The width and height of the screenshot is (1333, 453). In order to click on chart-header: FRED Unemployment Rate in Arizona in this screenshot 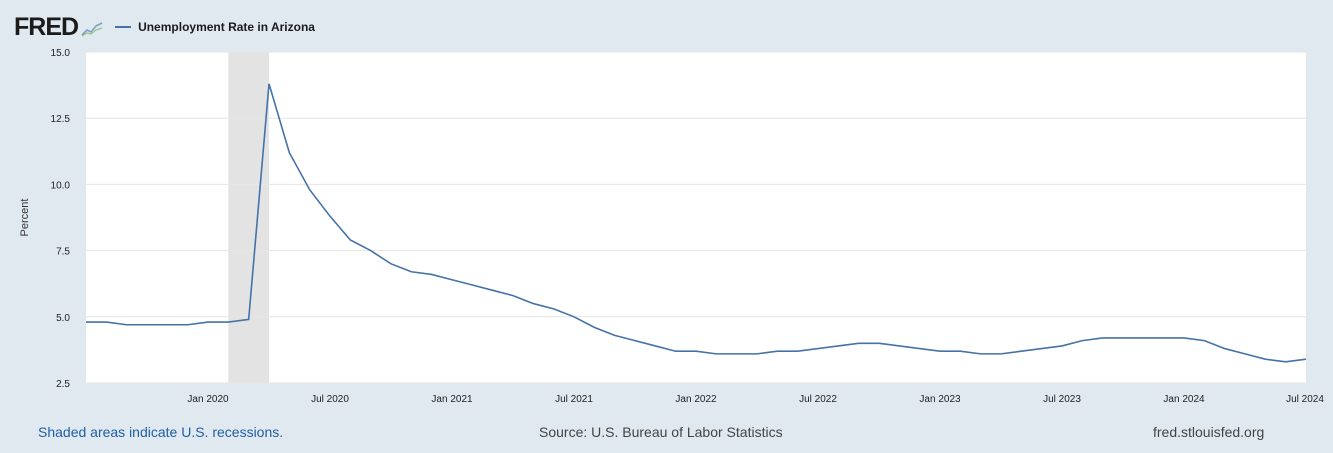, I will do `click(164, 27)`.